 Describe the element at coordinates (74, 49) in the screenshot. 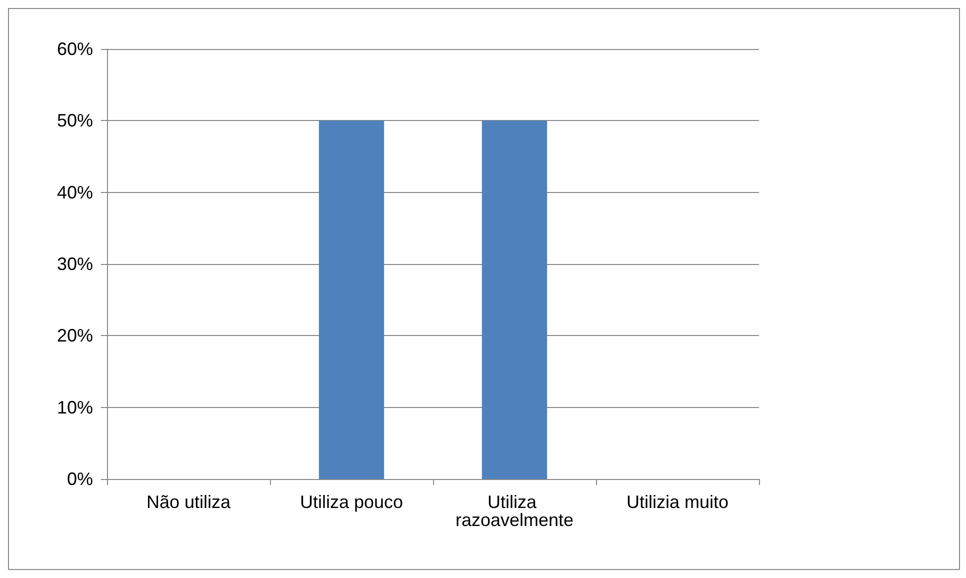

I see `y-tick-label: 60%` at that location.